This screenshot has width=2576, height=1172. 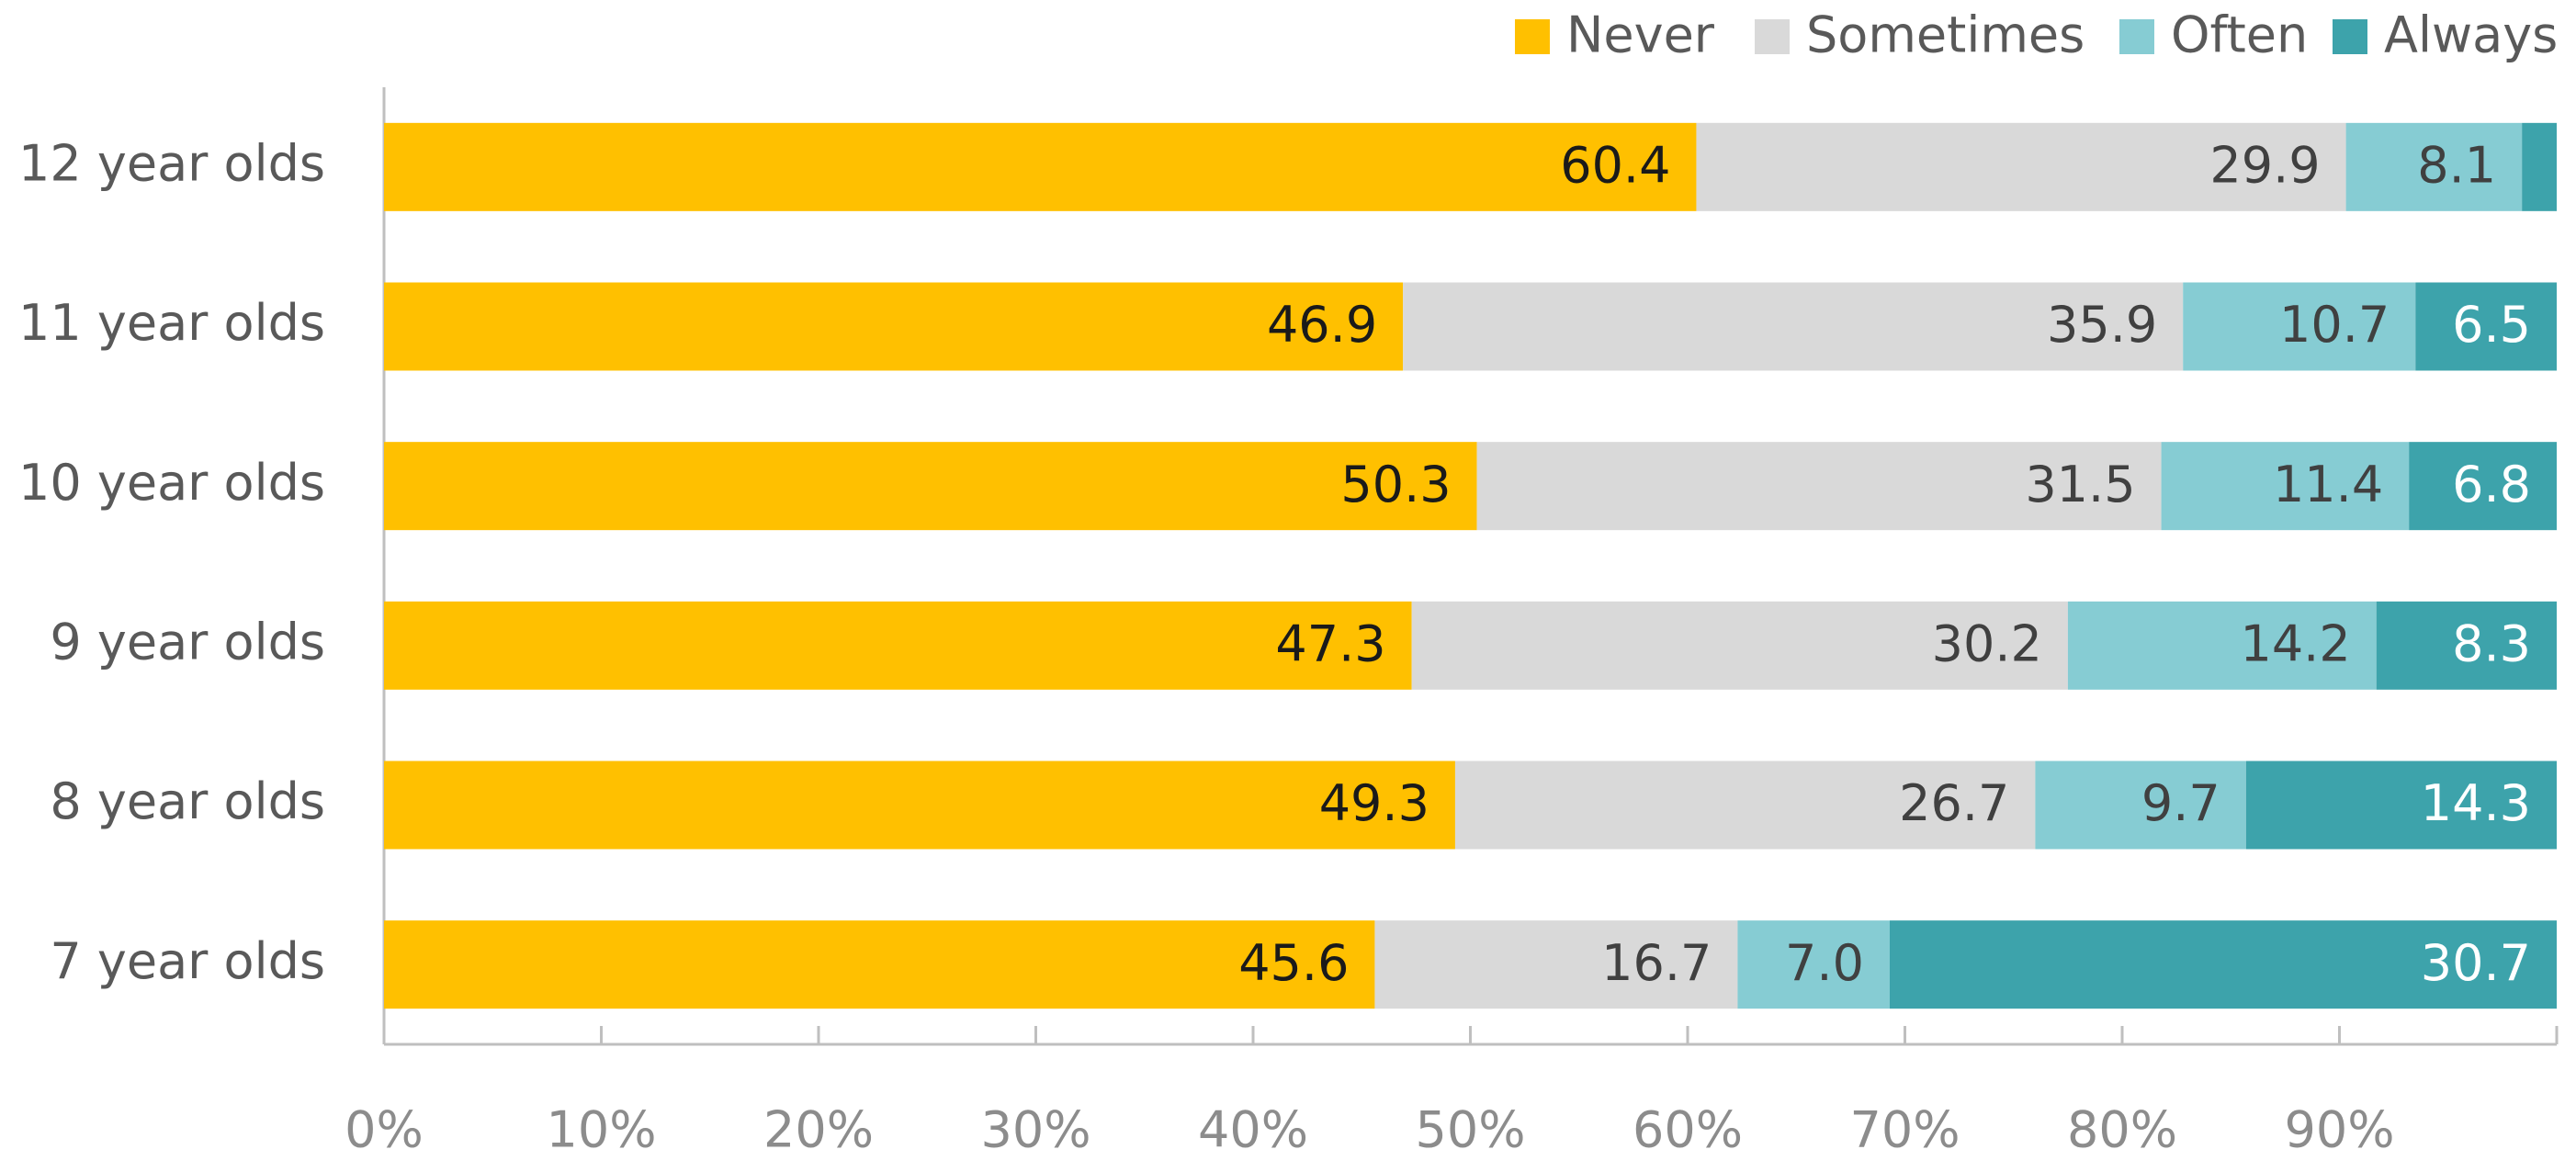 I want to click on data-label: 50.3, so click(x=1395, y=485).